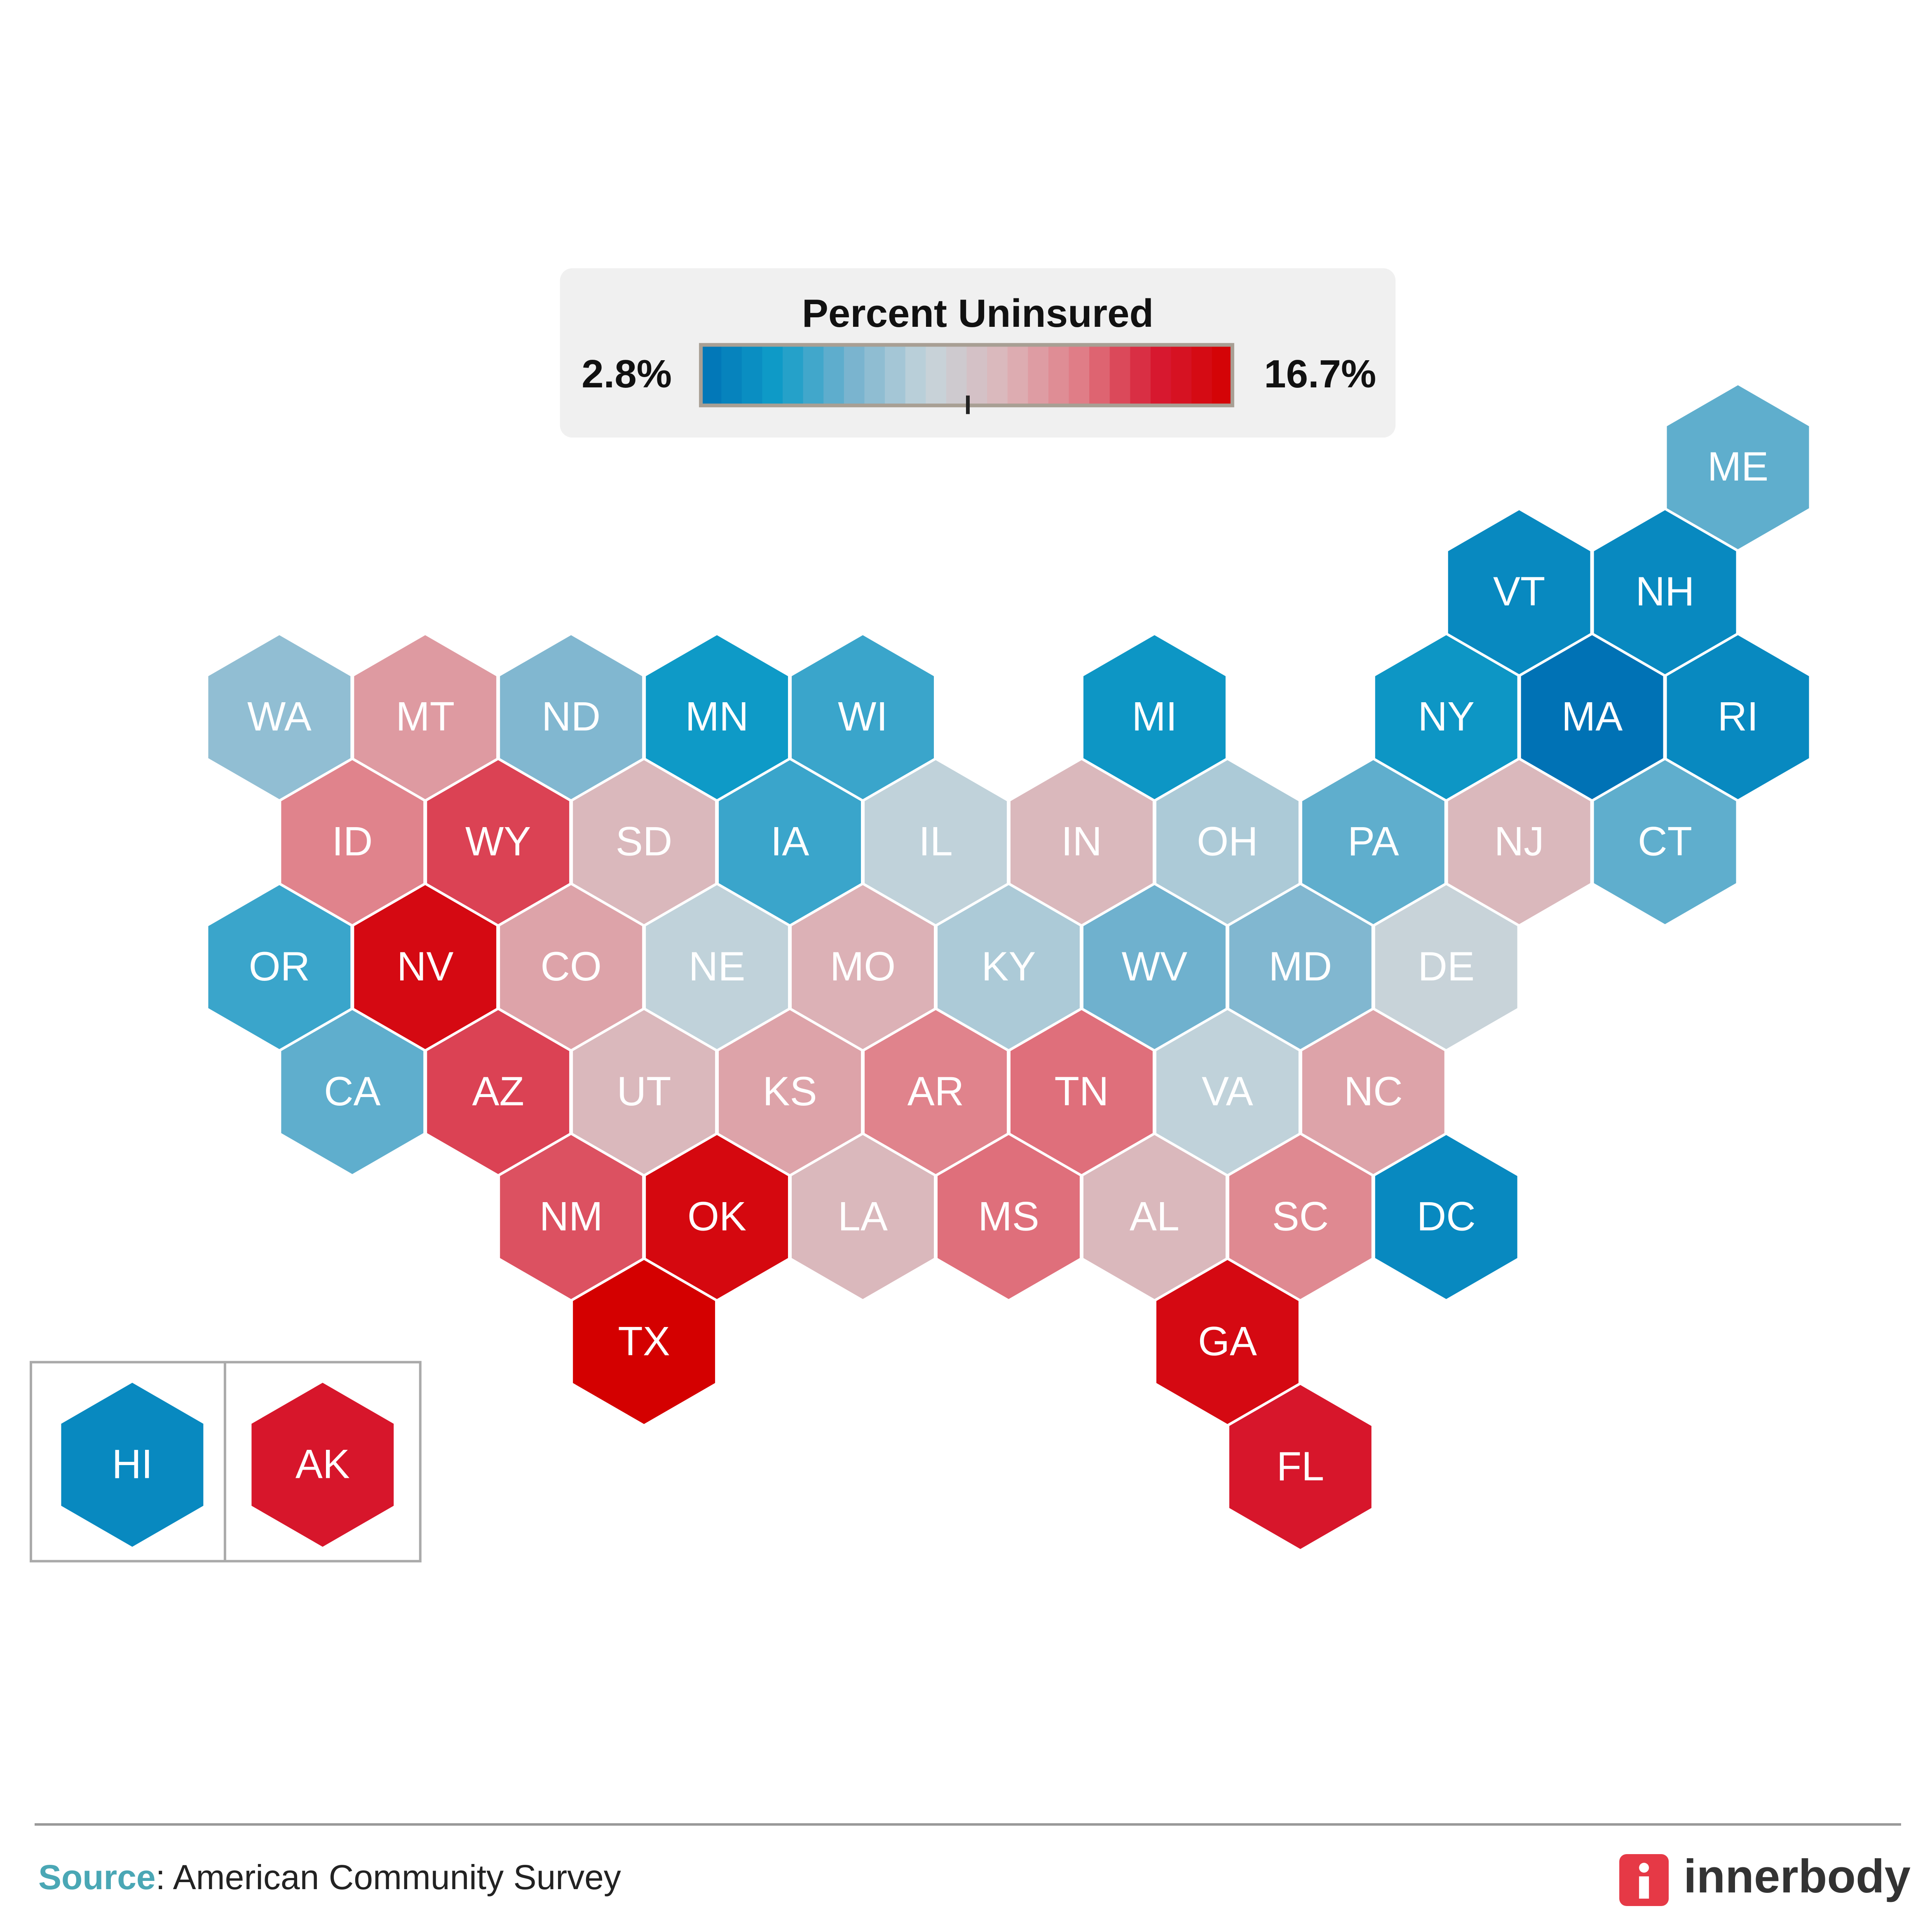 The height and width of the screenshot is (1932, 1932). What do you see at coordinates (1665, 591) in the screenshot?
I see `state-label: NH` at bounding box center [1665, 591].